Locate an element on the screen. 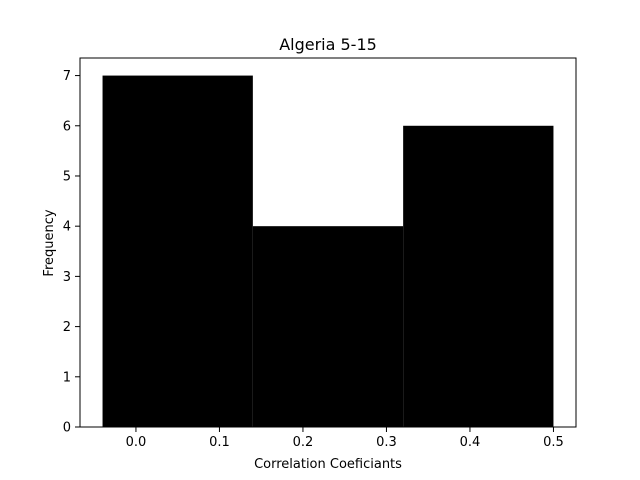  x-tick-label: 0.4 is located at coordinates (470, 442).